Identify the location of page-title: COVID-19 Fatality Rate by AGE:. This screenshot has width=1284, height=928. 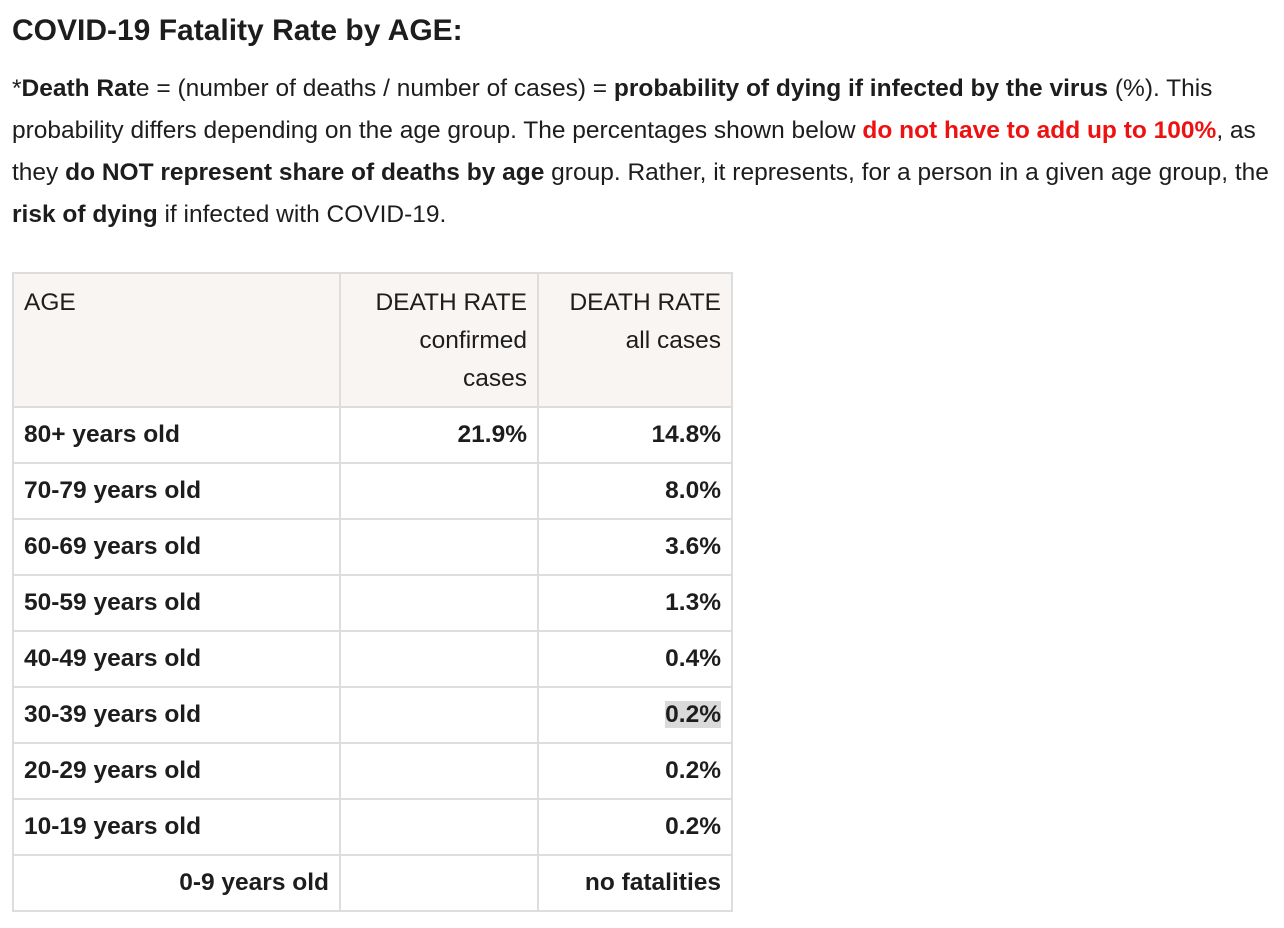
(237, 30).